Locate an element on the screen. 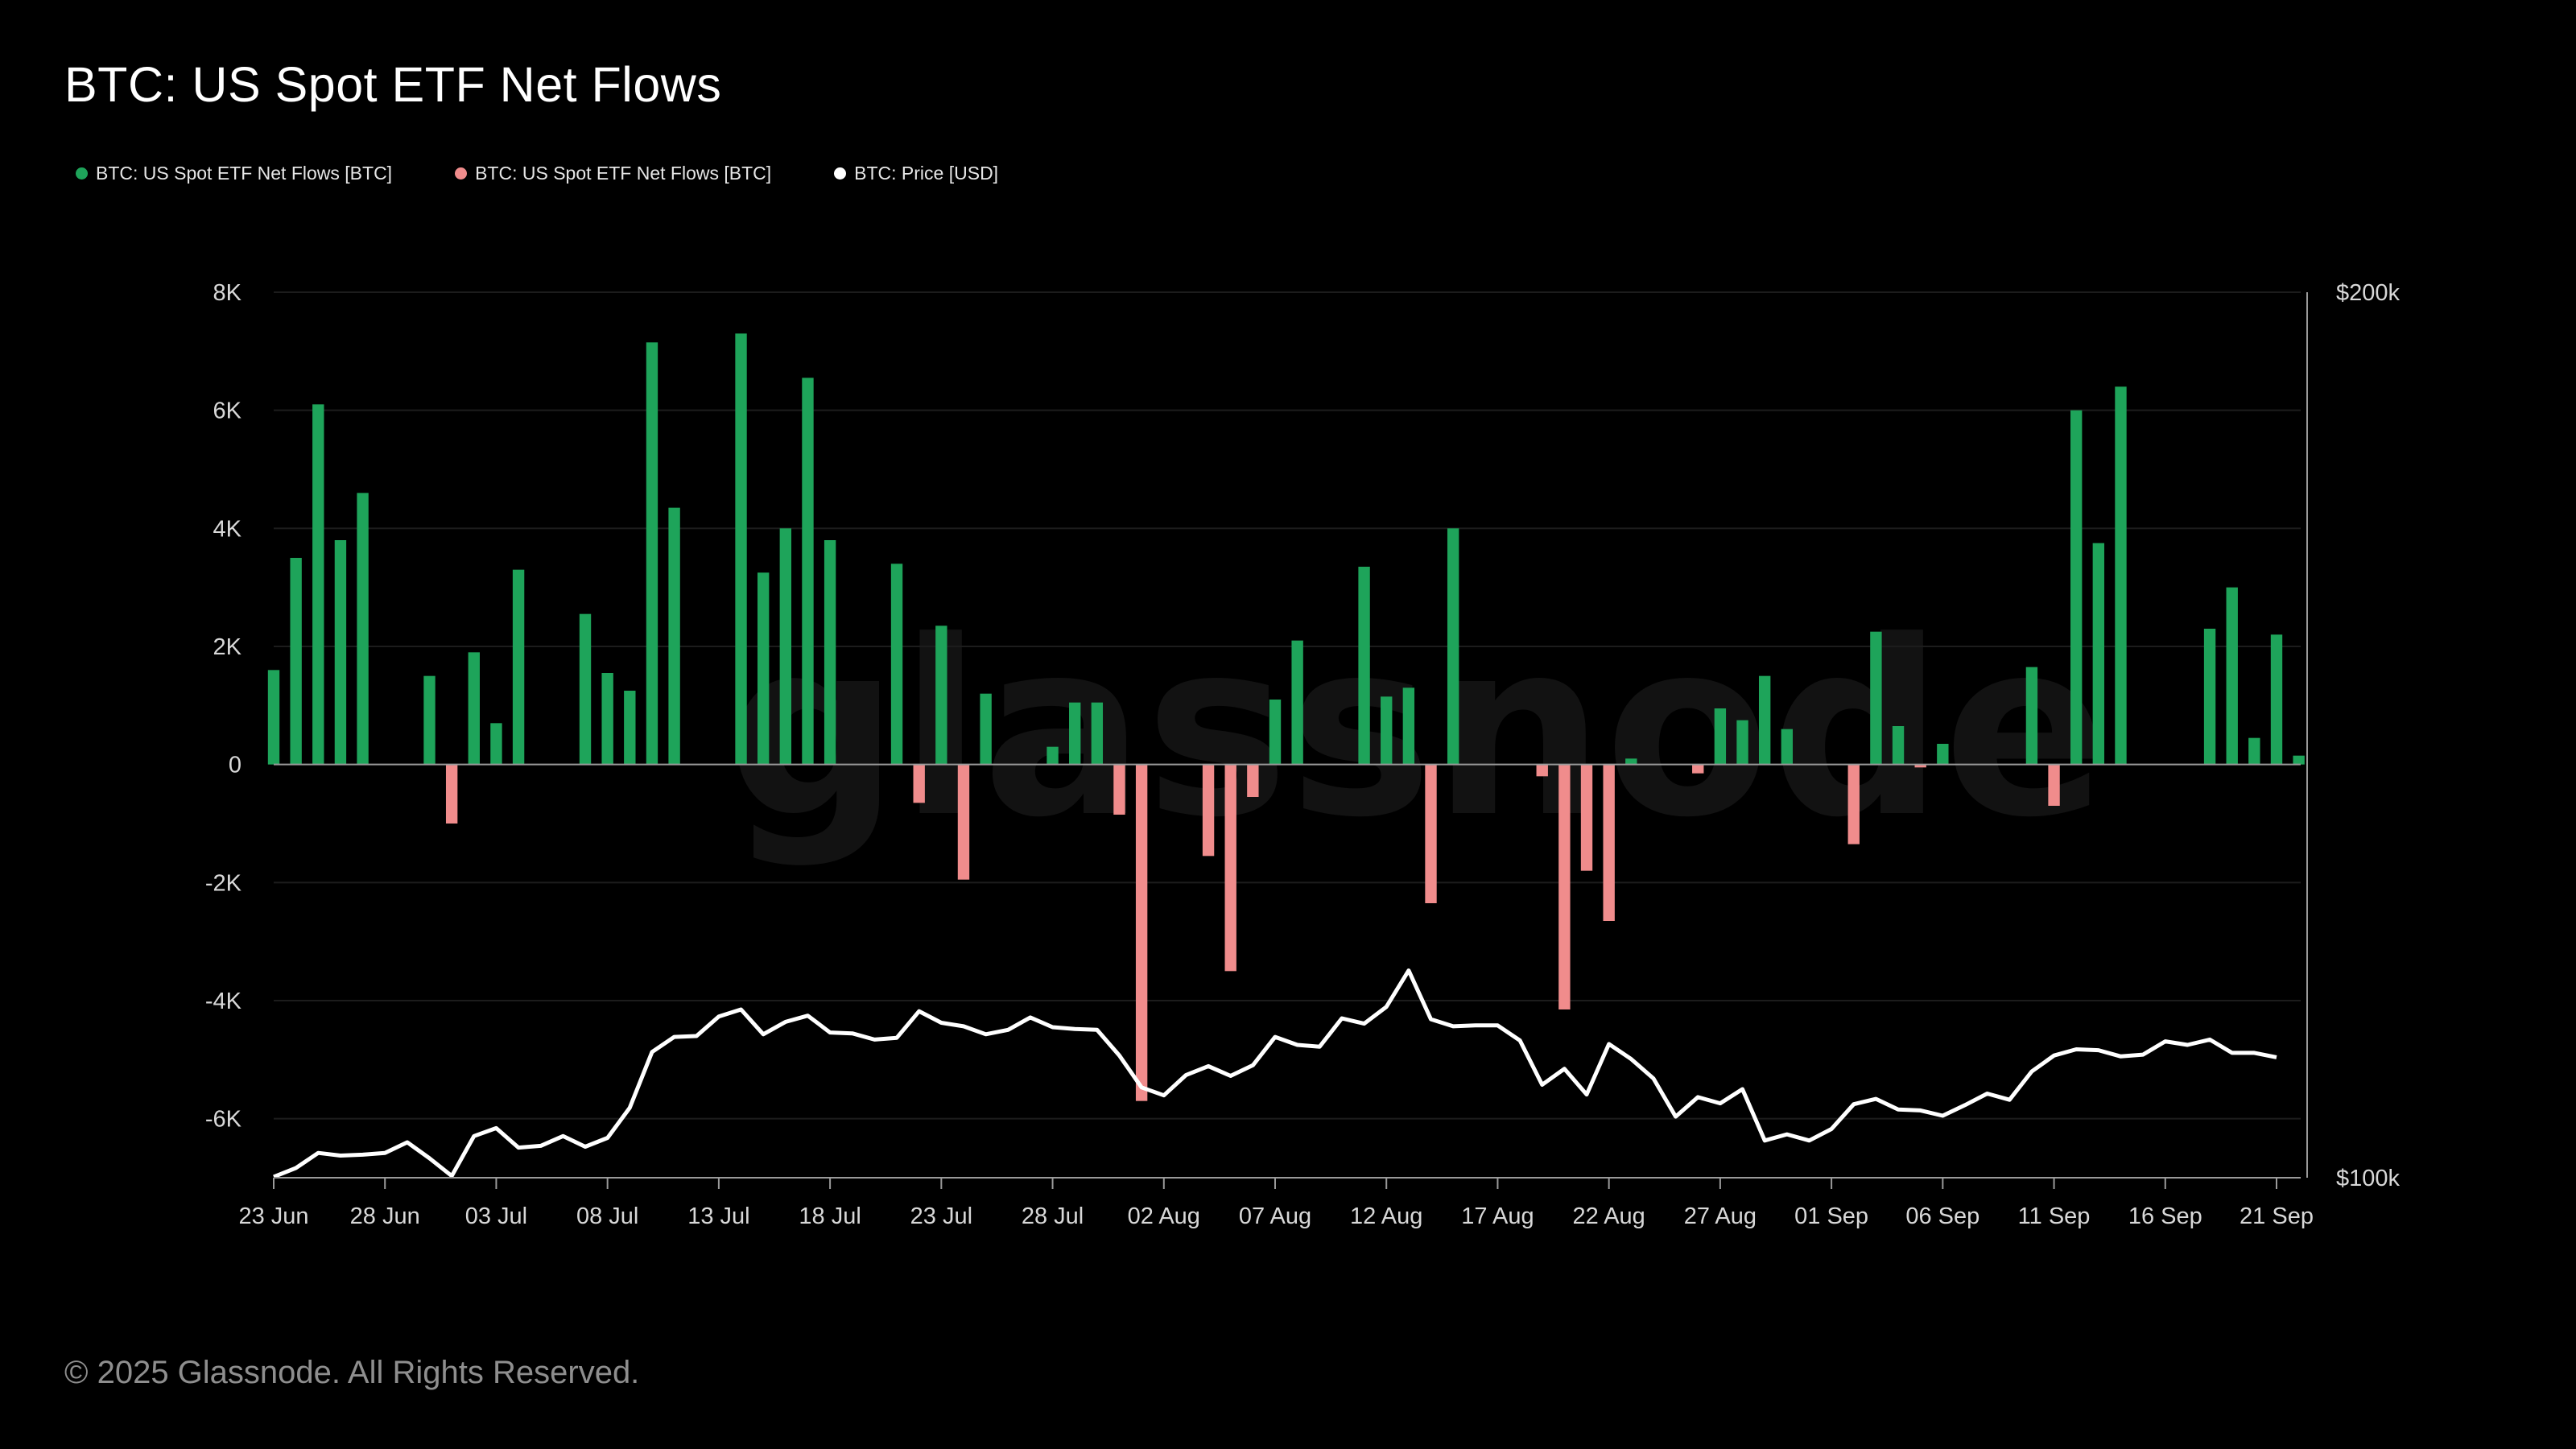 The height and width of the screenshot is (1449, 2576). y-left-tick-label: 2K is located at coordinates (227, 647).